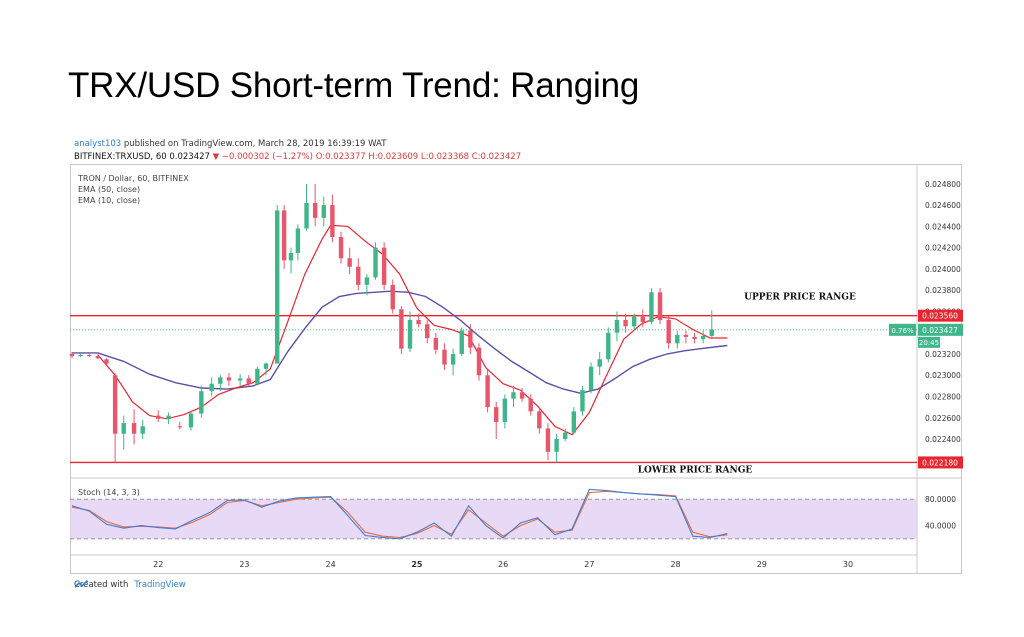 This screenshot has width=1024, height=637. Describe the element at coordinates (943, 418) in the screenshot. I see `y-tick-label: 0.022600` at that location.